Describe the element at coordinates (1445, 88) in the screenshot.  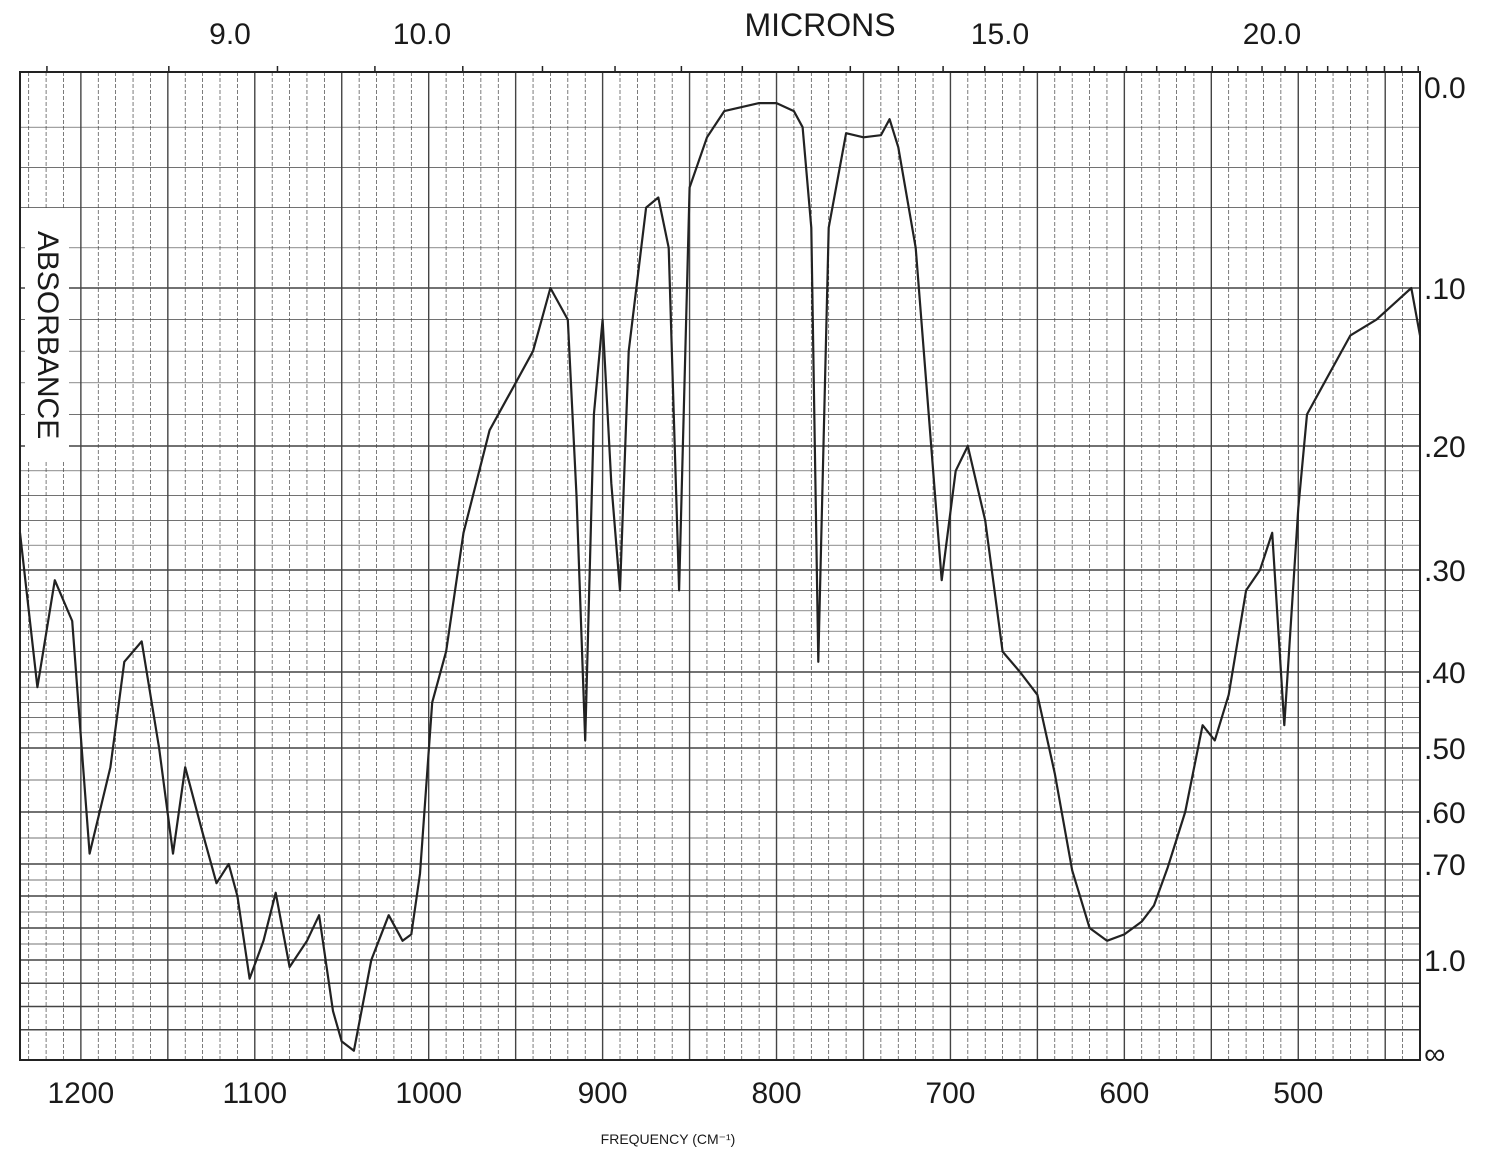
I see `y-axis-tick-label: 0.0` at that location.